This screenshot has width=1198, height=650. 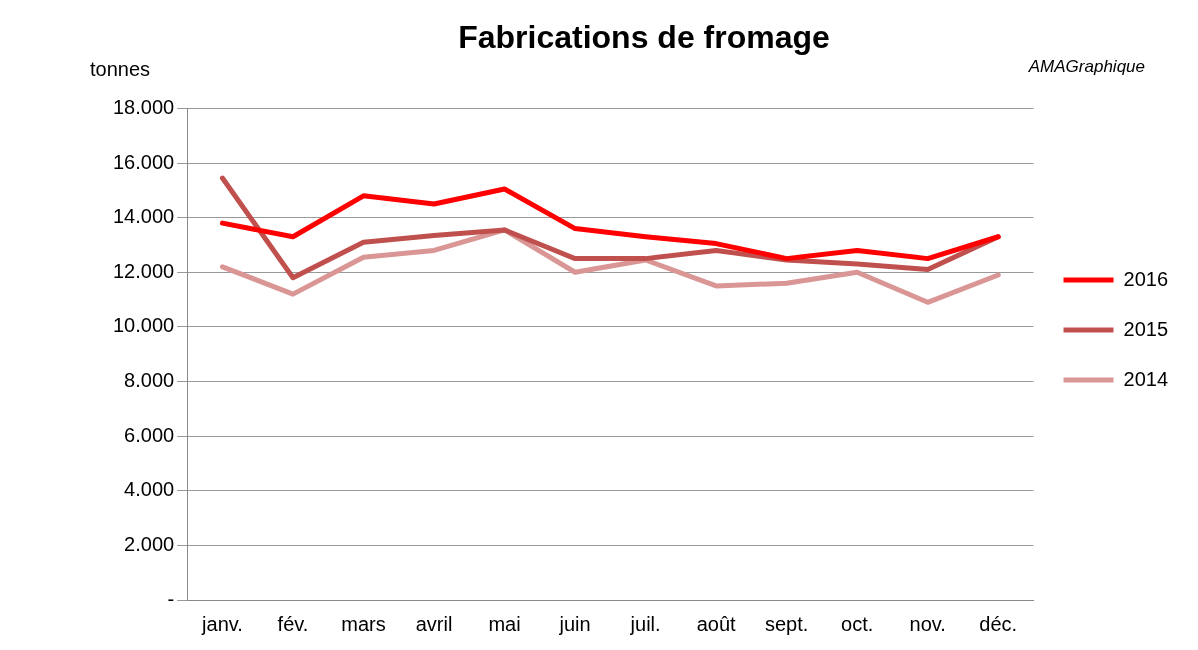 What do you see at coordinates (293, 623) in the screenshot?
I see `x-tick-label: fév.` at bounding box center [293, 623].